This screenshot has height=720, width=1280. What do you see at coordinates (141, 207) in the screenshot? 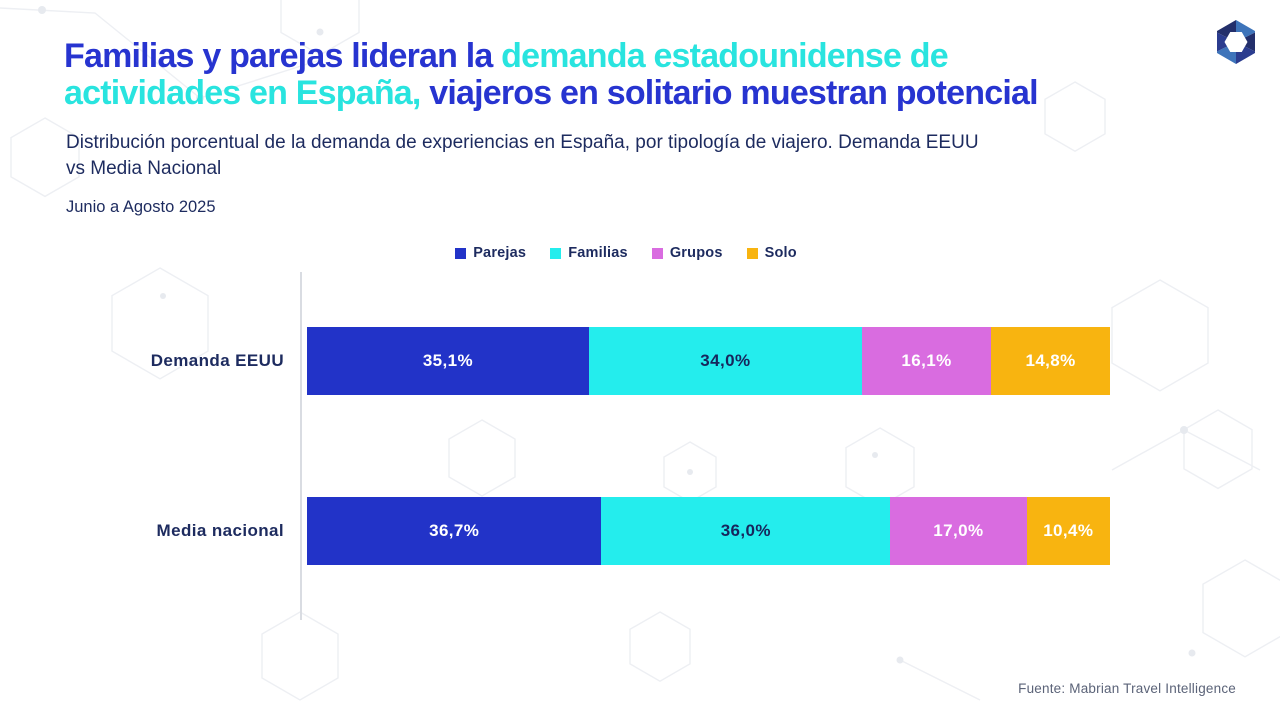
I see `period-label: Junio a Agosto 2025` at bounding box center [141, 207].